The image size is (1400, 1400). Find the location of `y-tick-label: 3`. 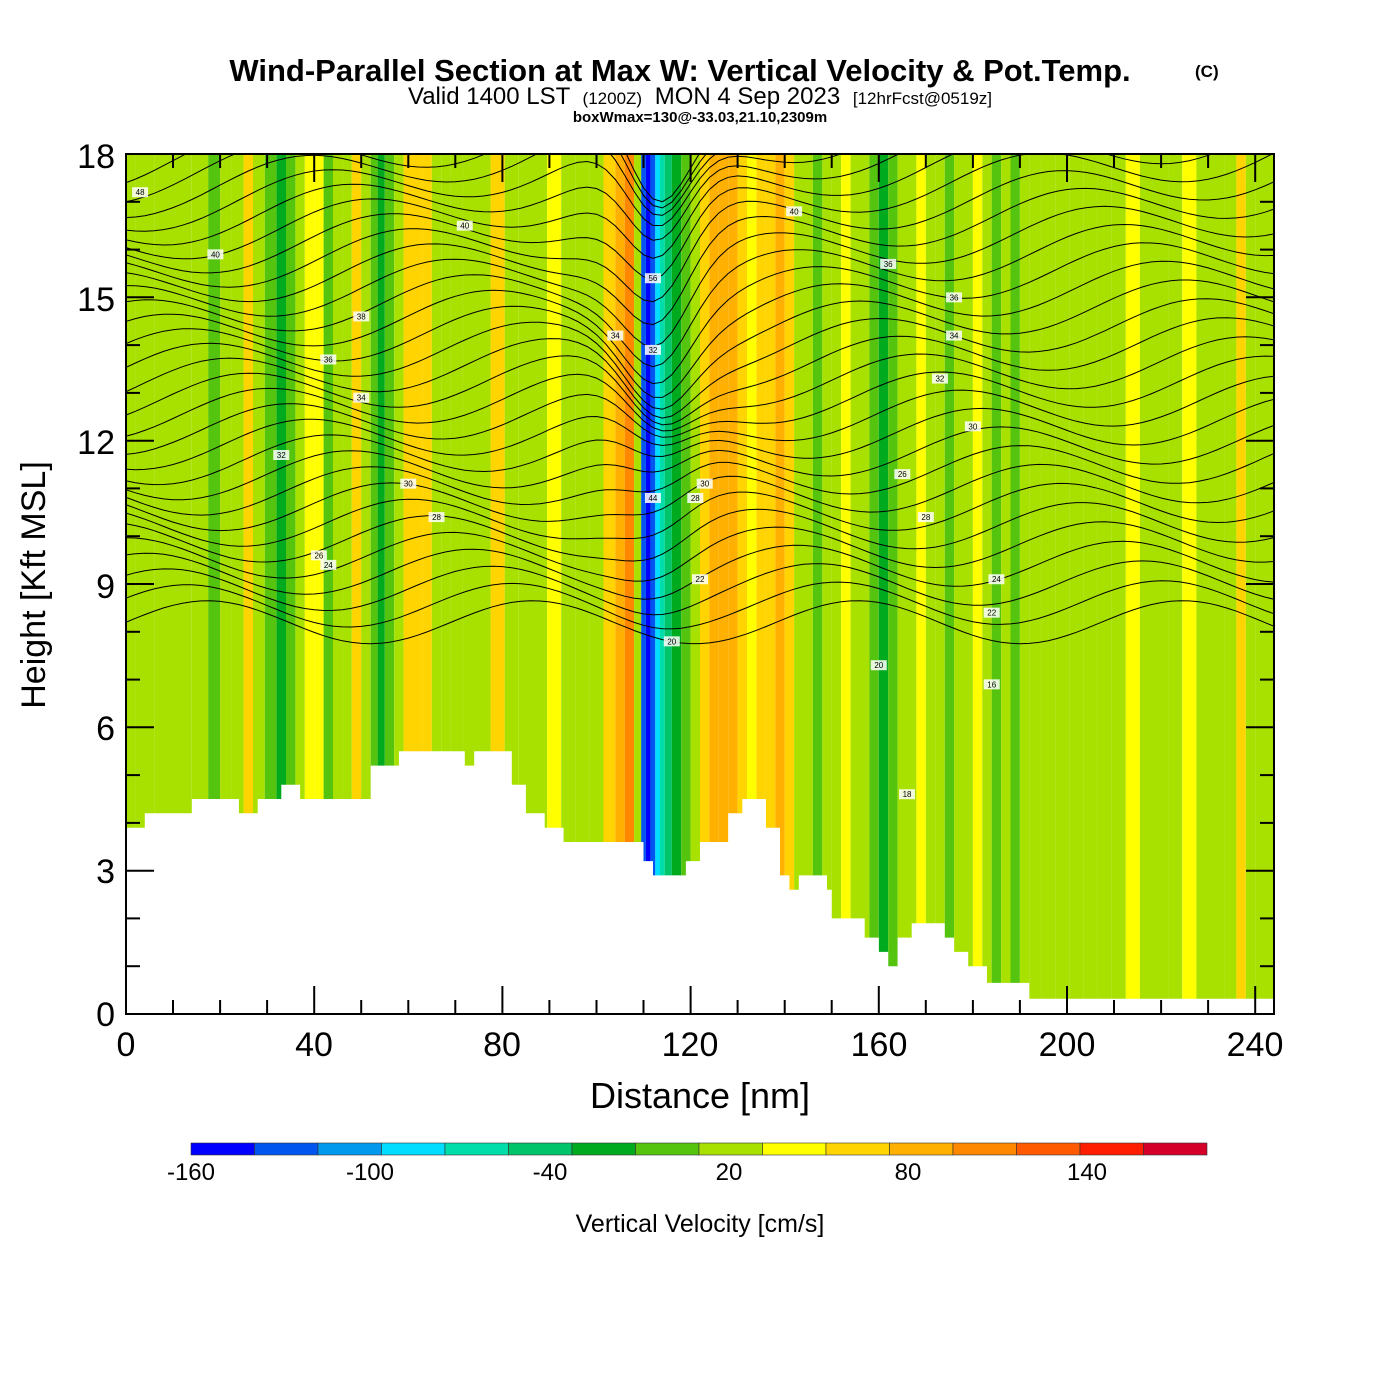

y-tick-label: 3 is located at coordinates (105, 872).